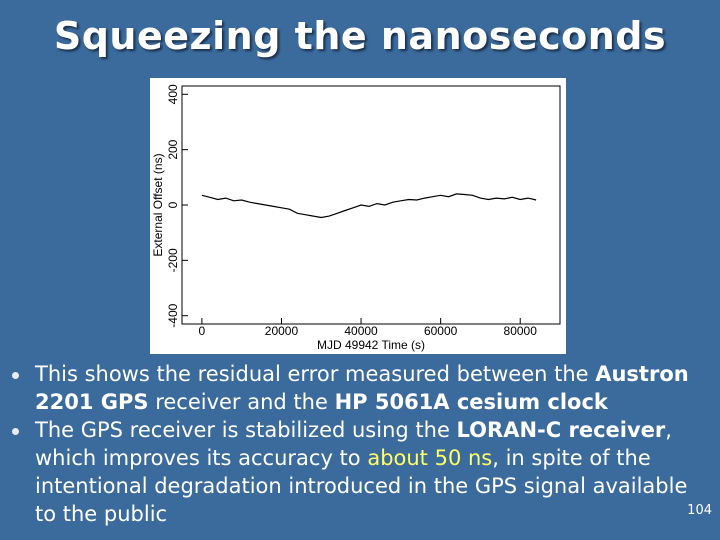  I want to click on bullet-2-part-3: , which improves its accuracy to, so click(353, 444).